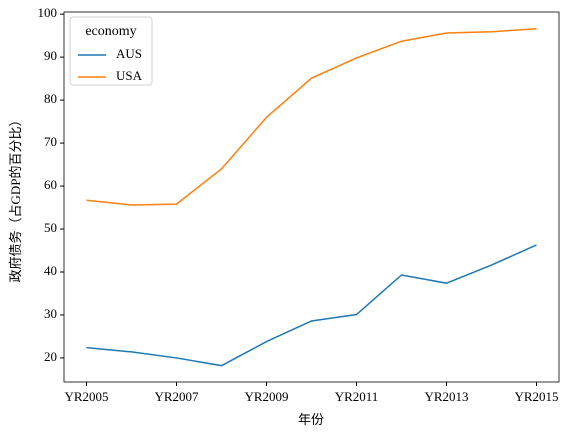  Describe the element at coordinates (50, 356) in the screenshot. I see `y-tick-label: 20` at that location.